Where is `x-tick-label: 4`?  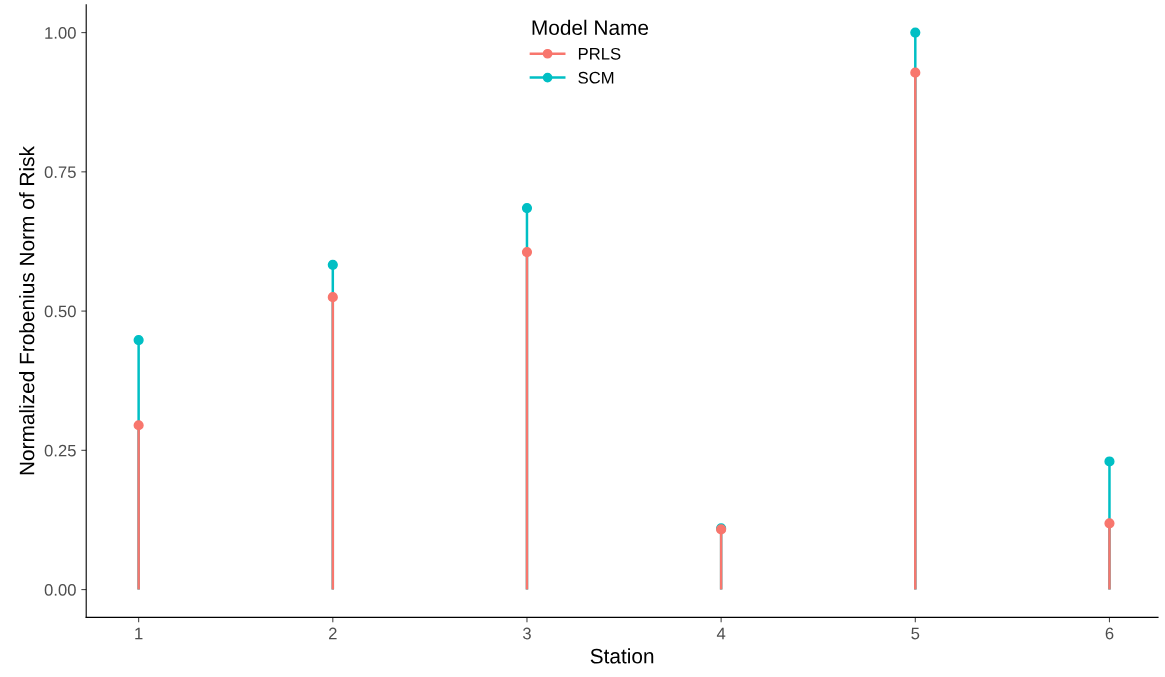
x-tick-label: 4 is located at coordinates (721, 633).